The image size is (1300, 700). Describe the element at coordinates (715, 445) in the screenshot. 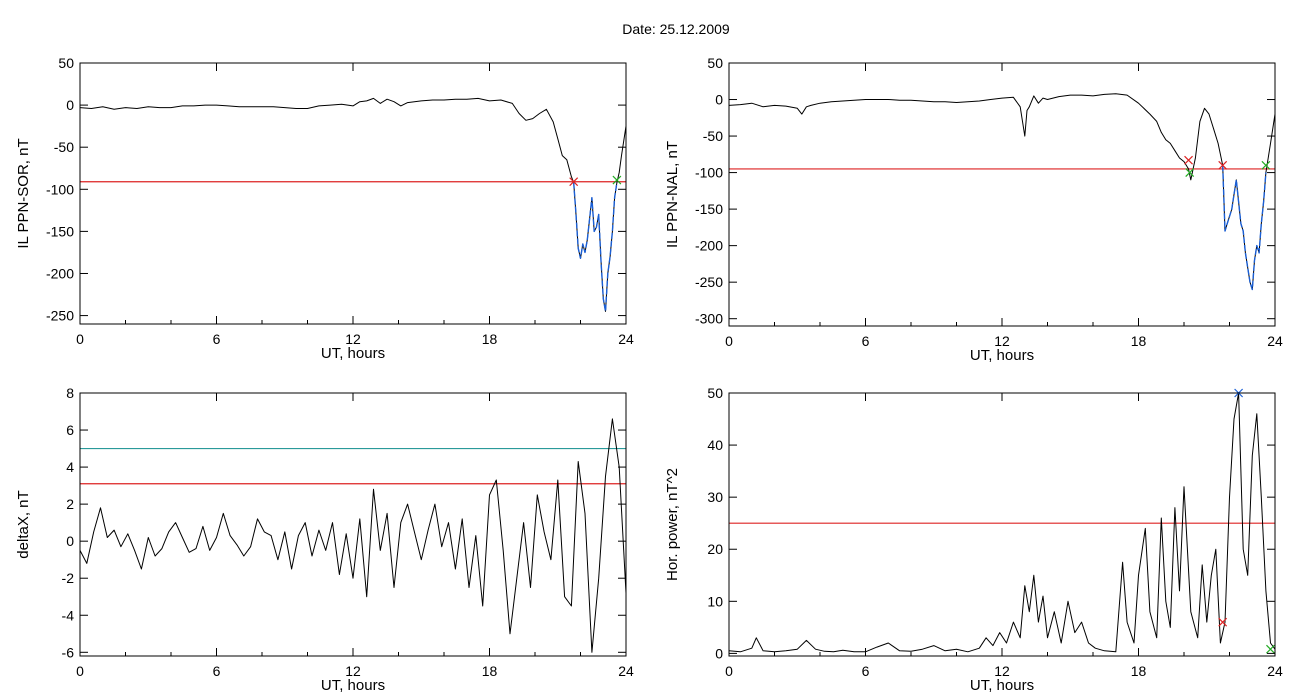

I see `y-tick-label: 40` at that location.